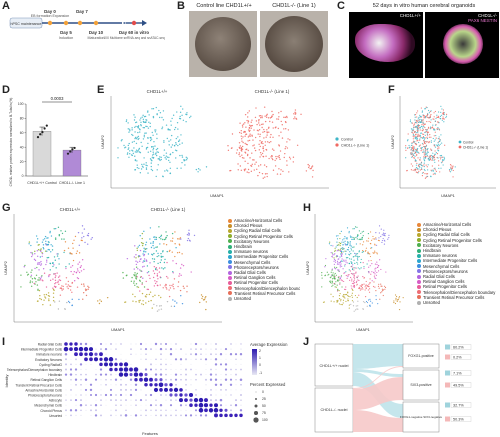 The width and height of the screenshot is (500, 437). I want to click on timeline-node-day0, so click(50, 23).